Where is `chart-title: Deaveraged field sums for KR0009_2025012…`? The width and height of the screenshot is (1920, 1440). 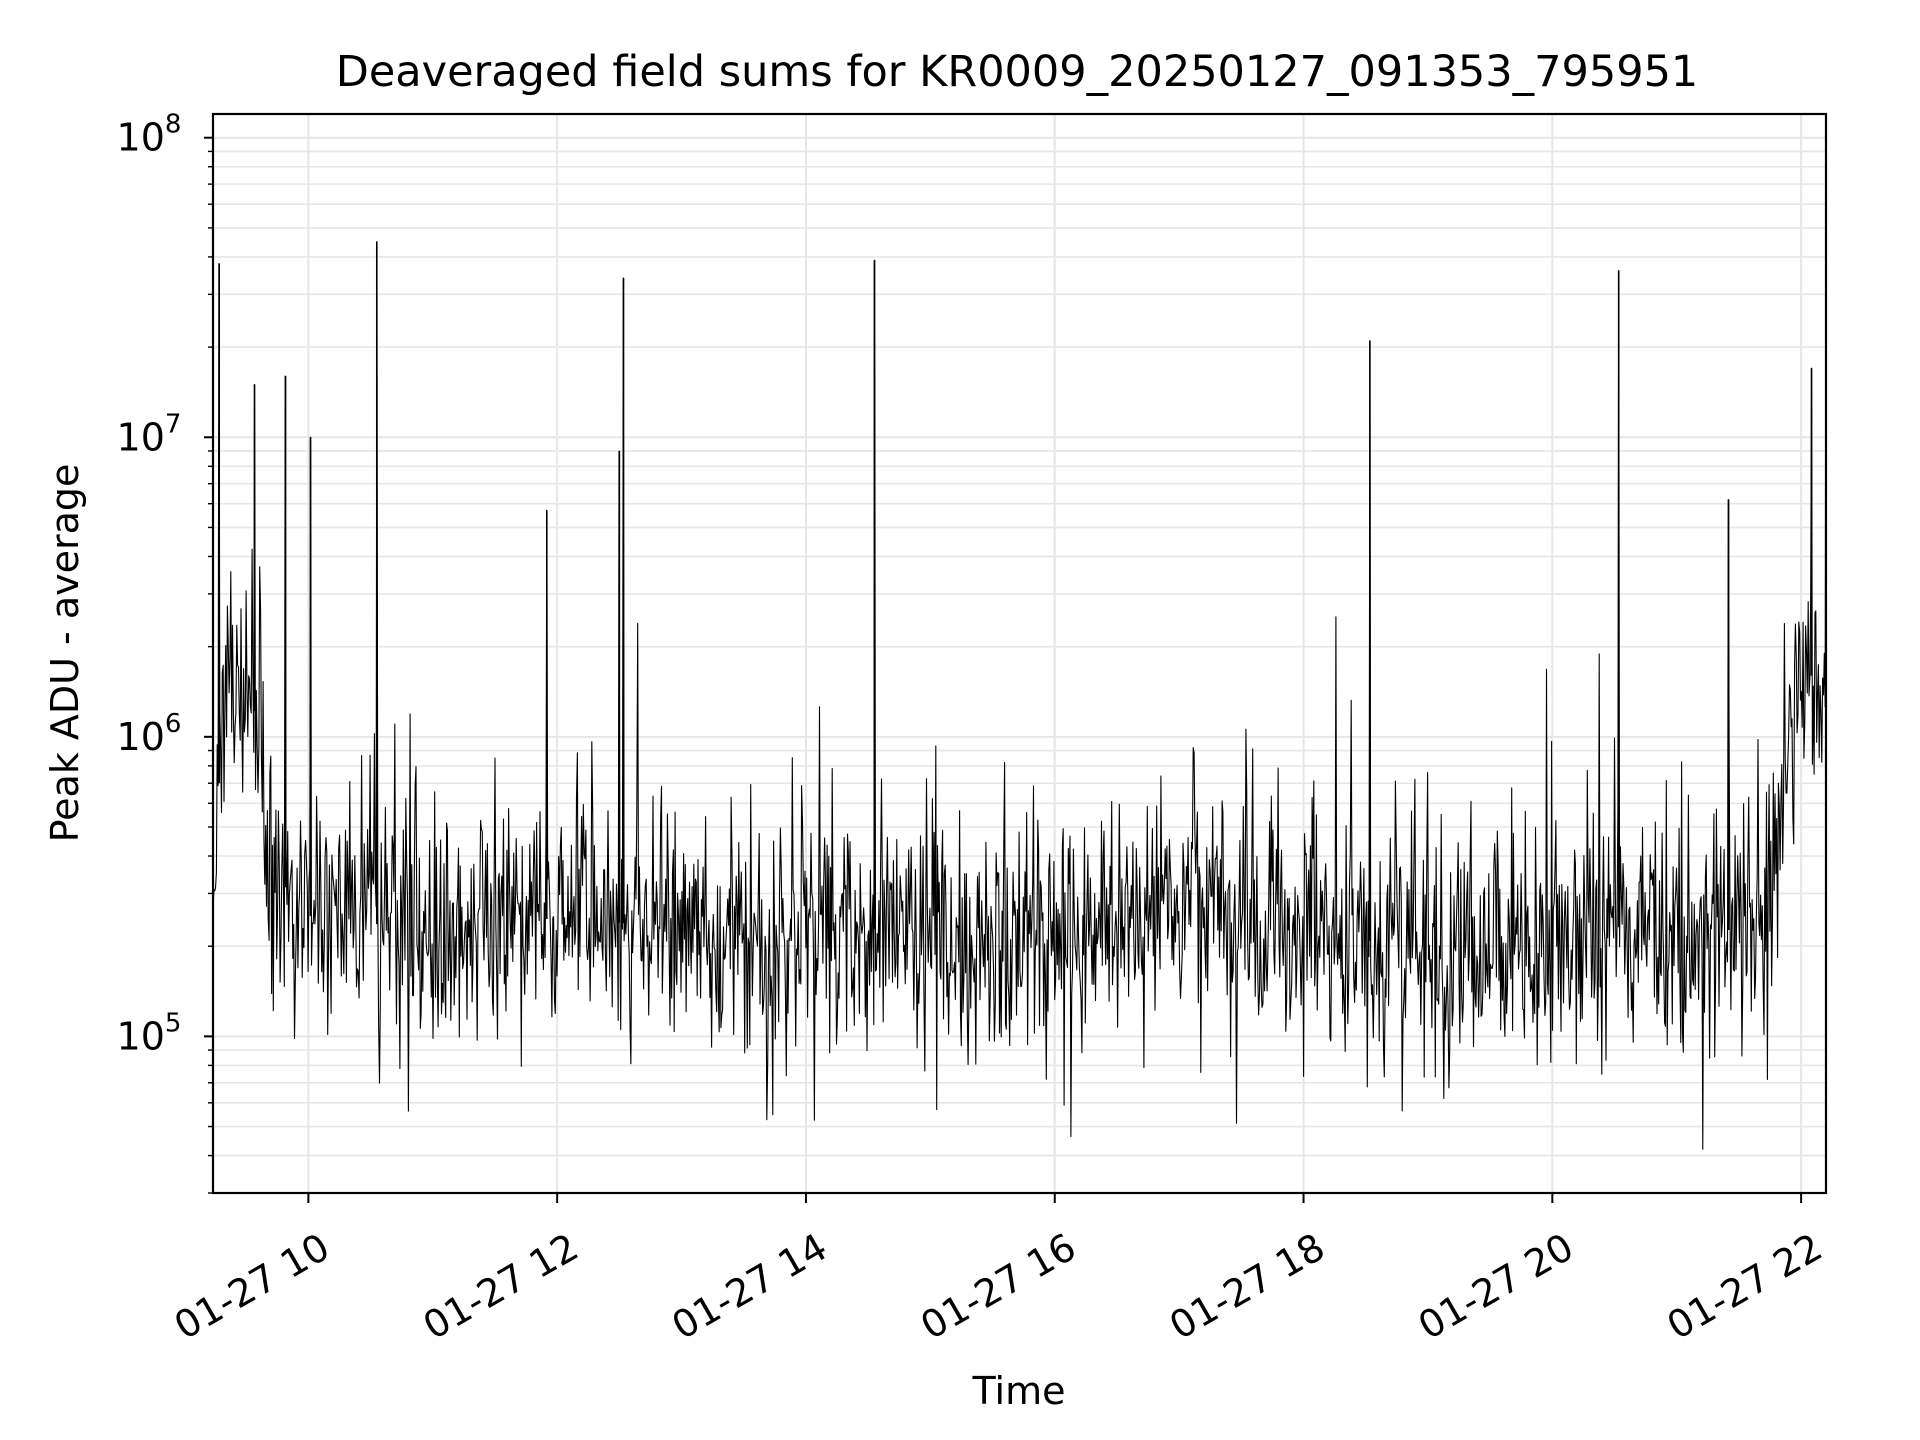
chart-title: Deaveraged field sums for KR0009_2025012… is located at coordinates (1017, 72).